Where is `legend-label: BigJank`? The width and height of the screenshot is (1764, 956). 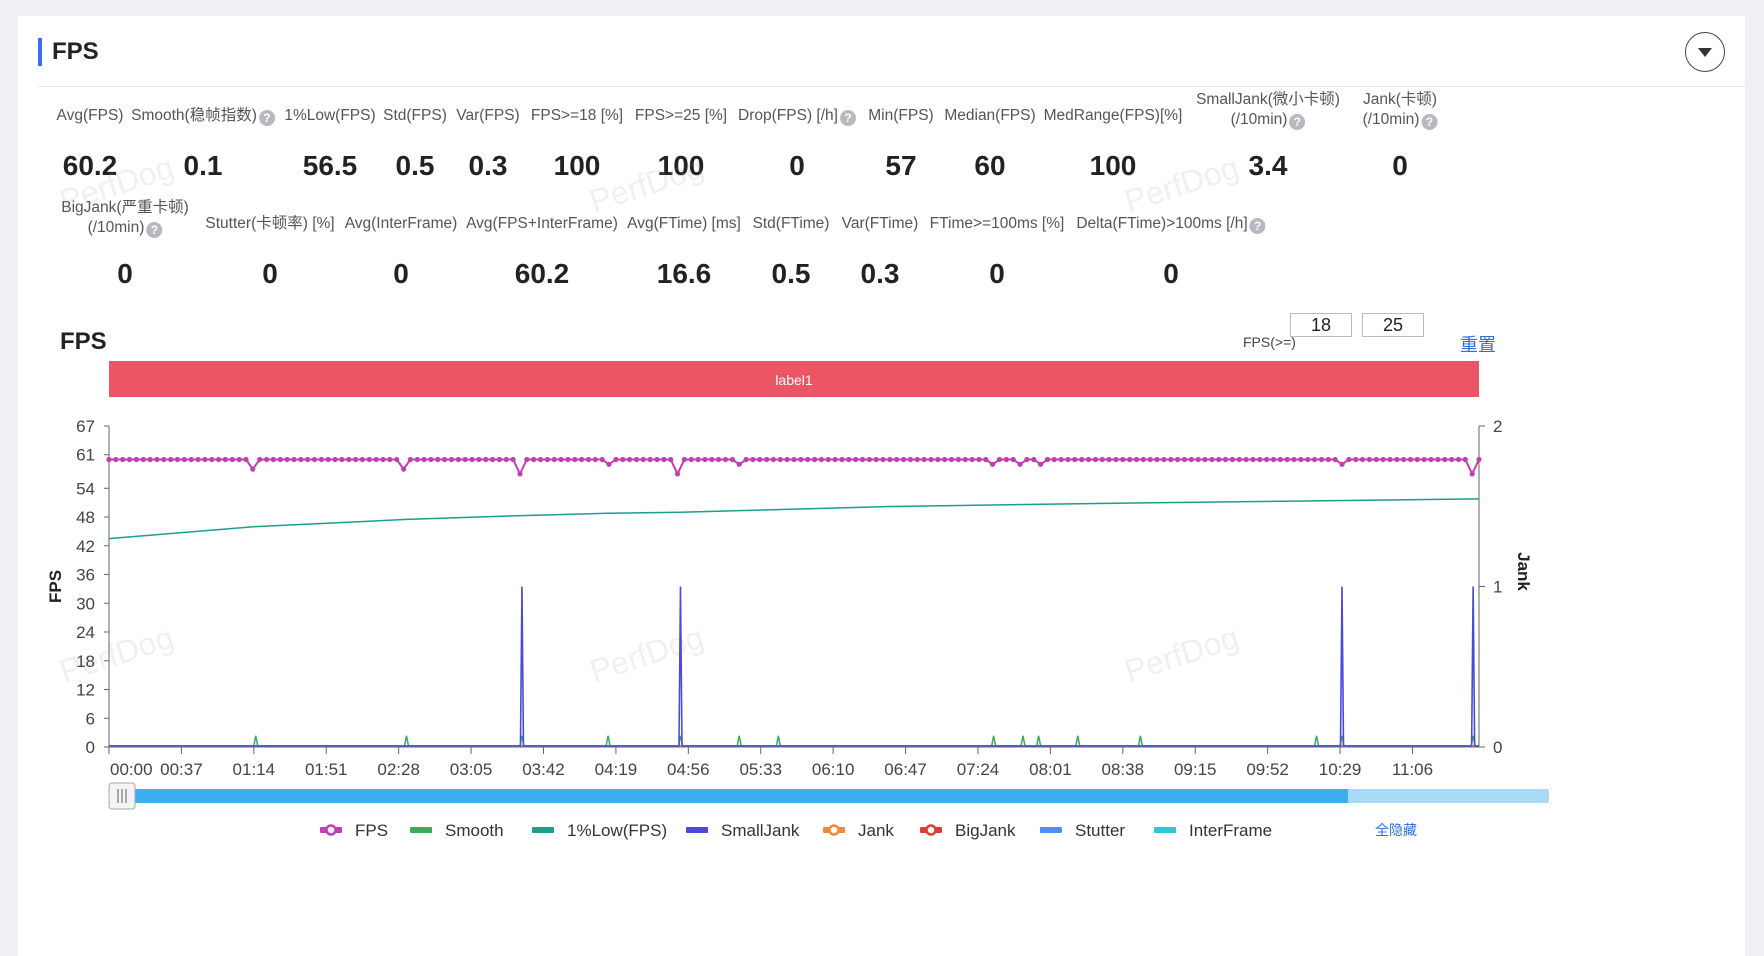
legend-label: BigJank is located at coordinates (985, 830).